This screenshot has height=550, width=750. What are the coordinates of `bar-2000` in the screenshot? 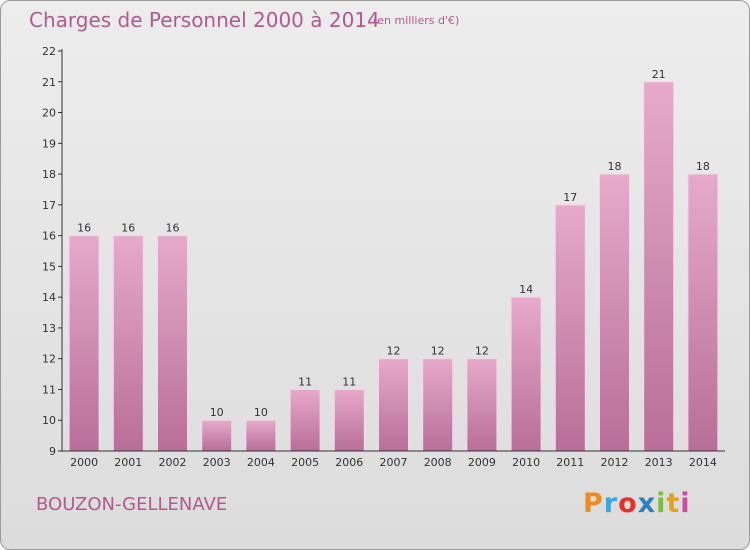 It's located at (84, 343).